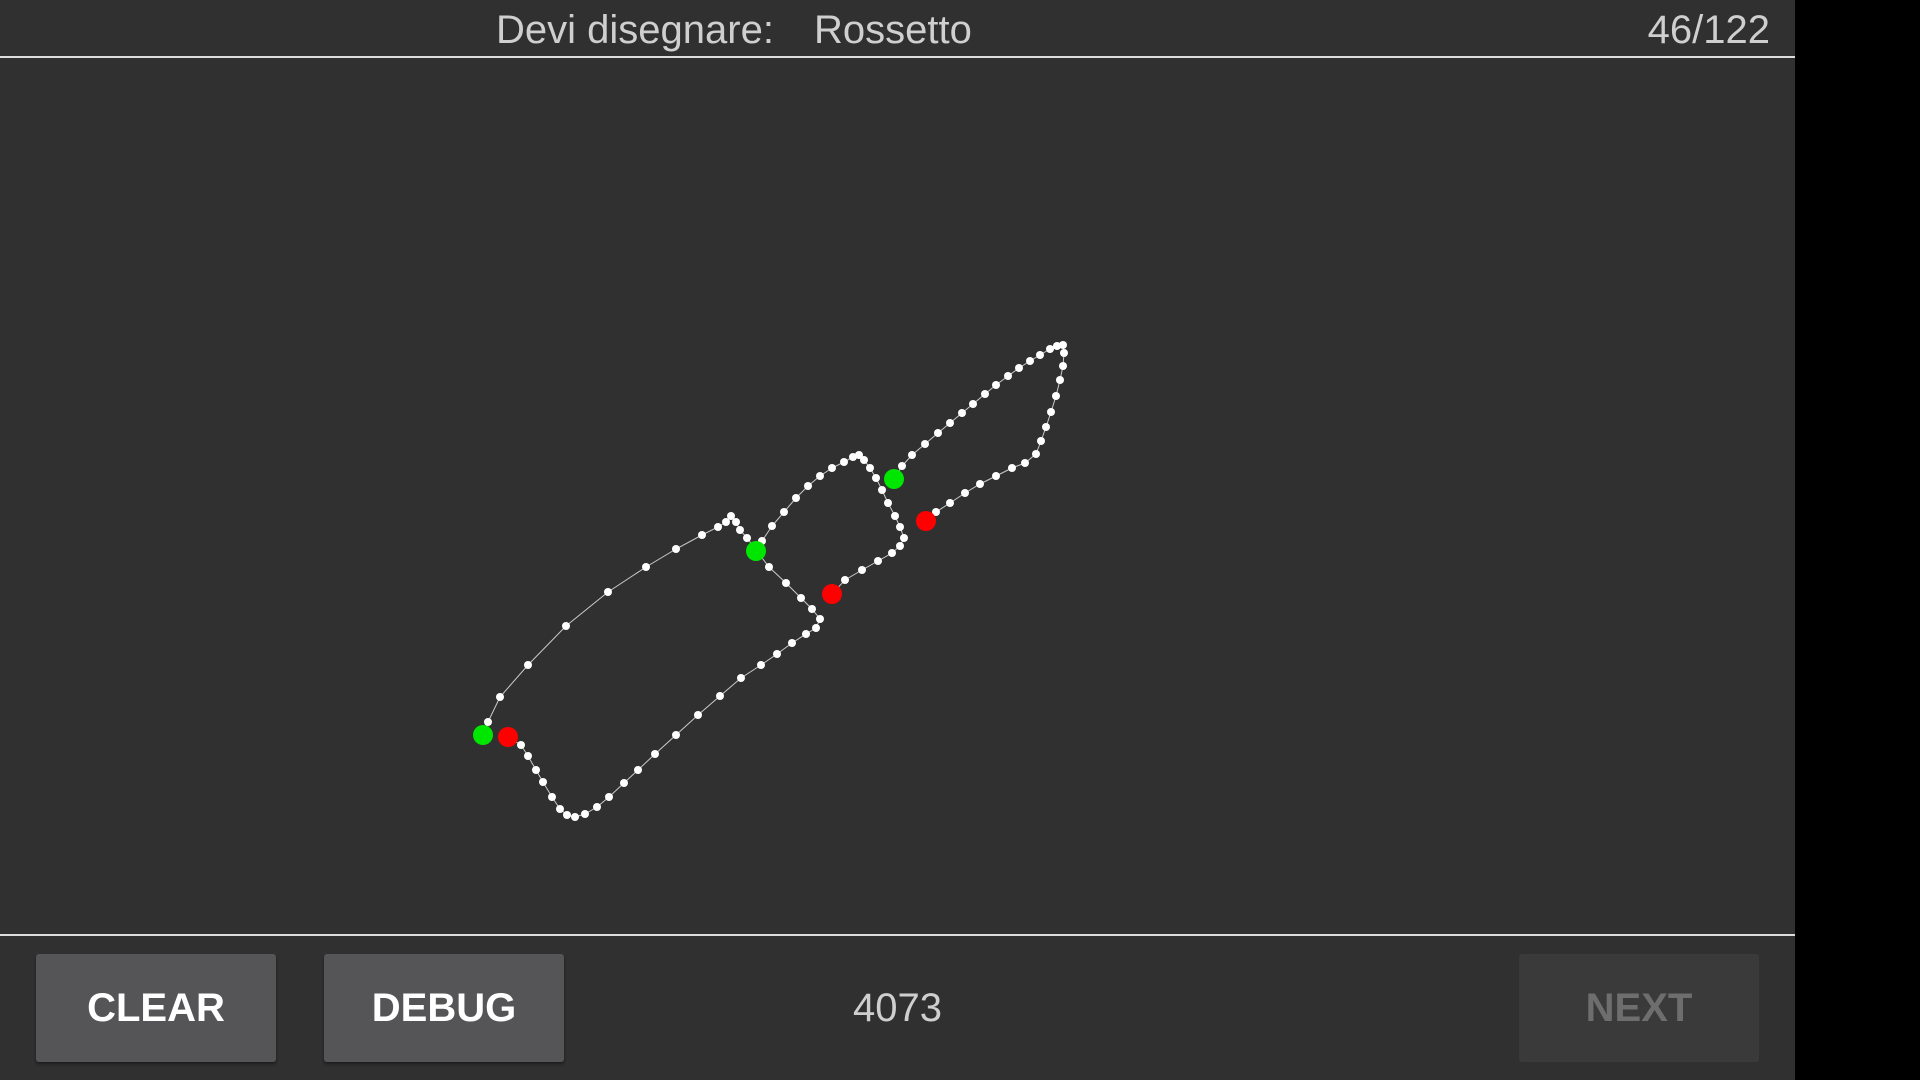 The width and height of the screenshot is (1920, 1080). I want to click on debug-button: DEBUG, so click(444, 1008).